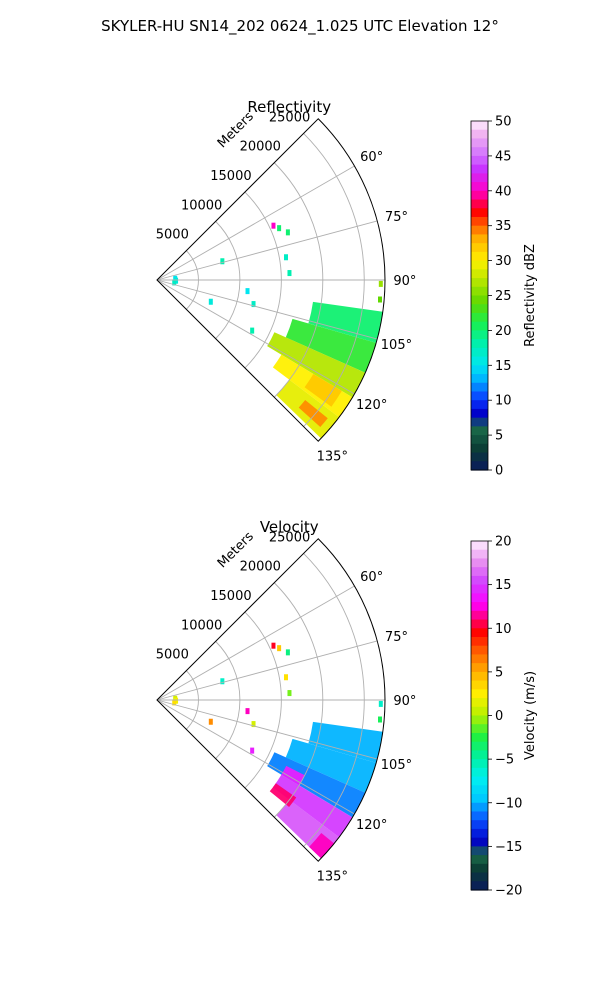 This screenshot has height=1000, width=600. What do you see at coordinates (371, 157) in the screenshot?
I see `azimuth-tick-label: 60°` at bounding box center [371, 157].